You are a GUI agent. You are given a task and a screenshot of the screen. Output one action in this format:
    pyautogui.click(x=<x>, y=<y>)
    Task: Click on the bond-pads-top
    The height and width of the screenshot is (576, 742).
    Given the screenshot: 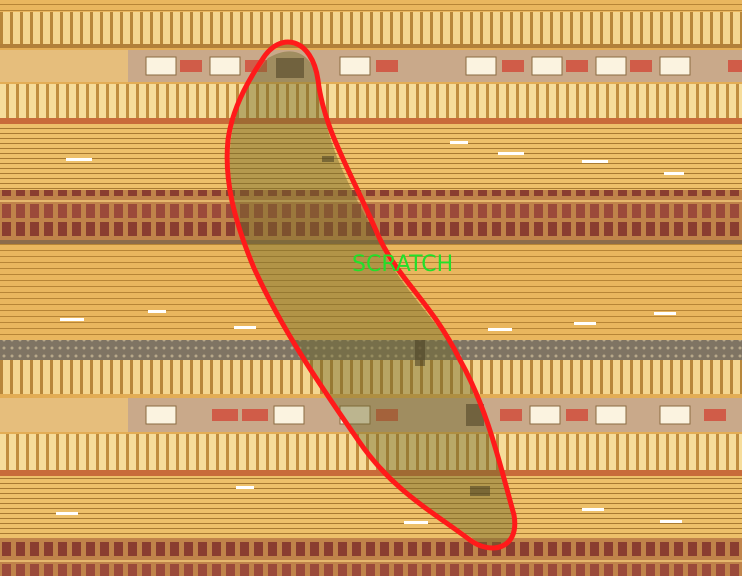 What is the action you would take?
    pyautogui.click(x=418, y=66)
    